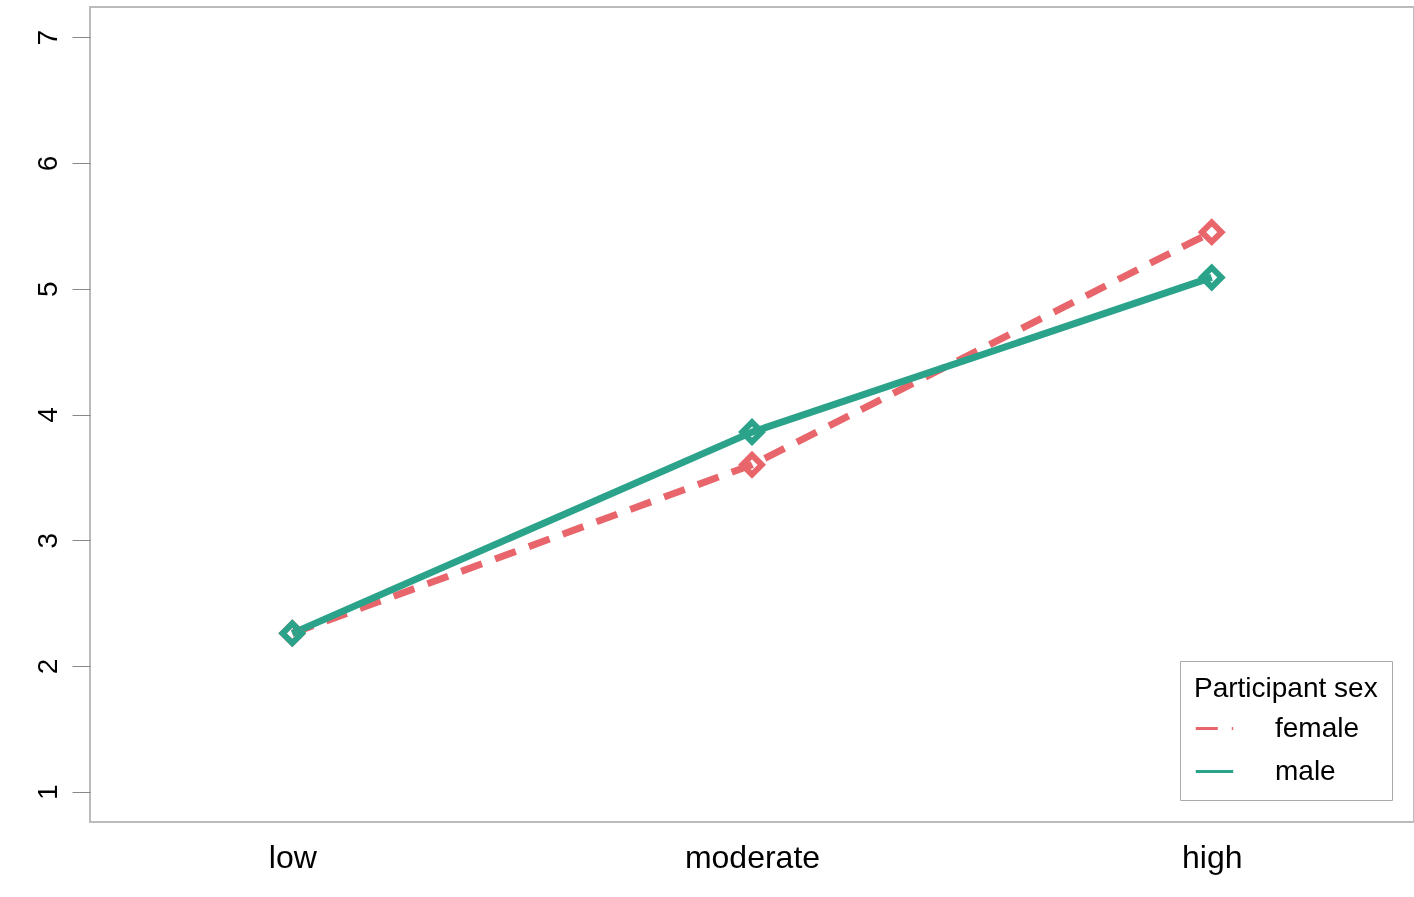  What do you see at coordinates (47, 540) in the screenshot?
I see `y-tick-label: 3` at bounding box center [47, 540].